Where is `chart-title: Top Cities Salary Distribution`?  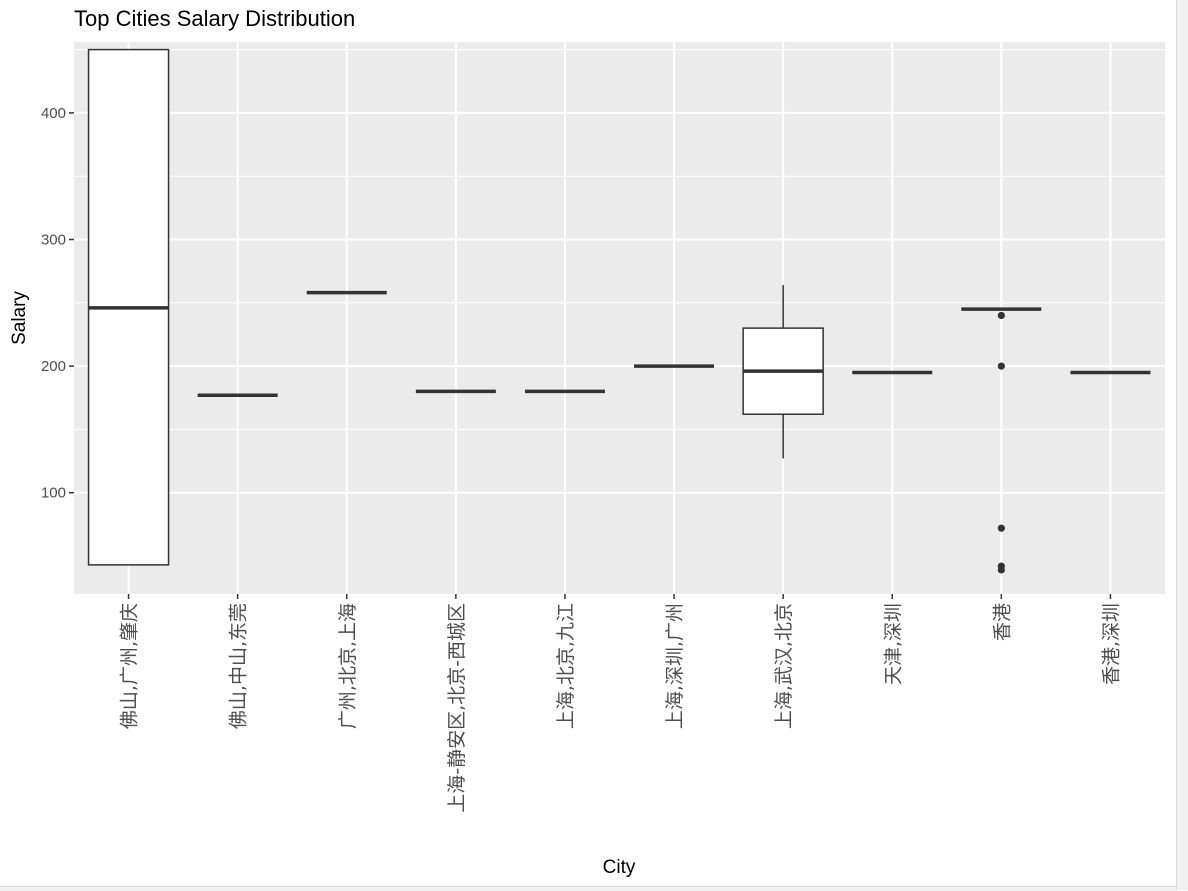
chart-title: Top Cities Salary Distribution is located at coordinates (214, 18).